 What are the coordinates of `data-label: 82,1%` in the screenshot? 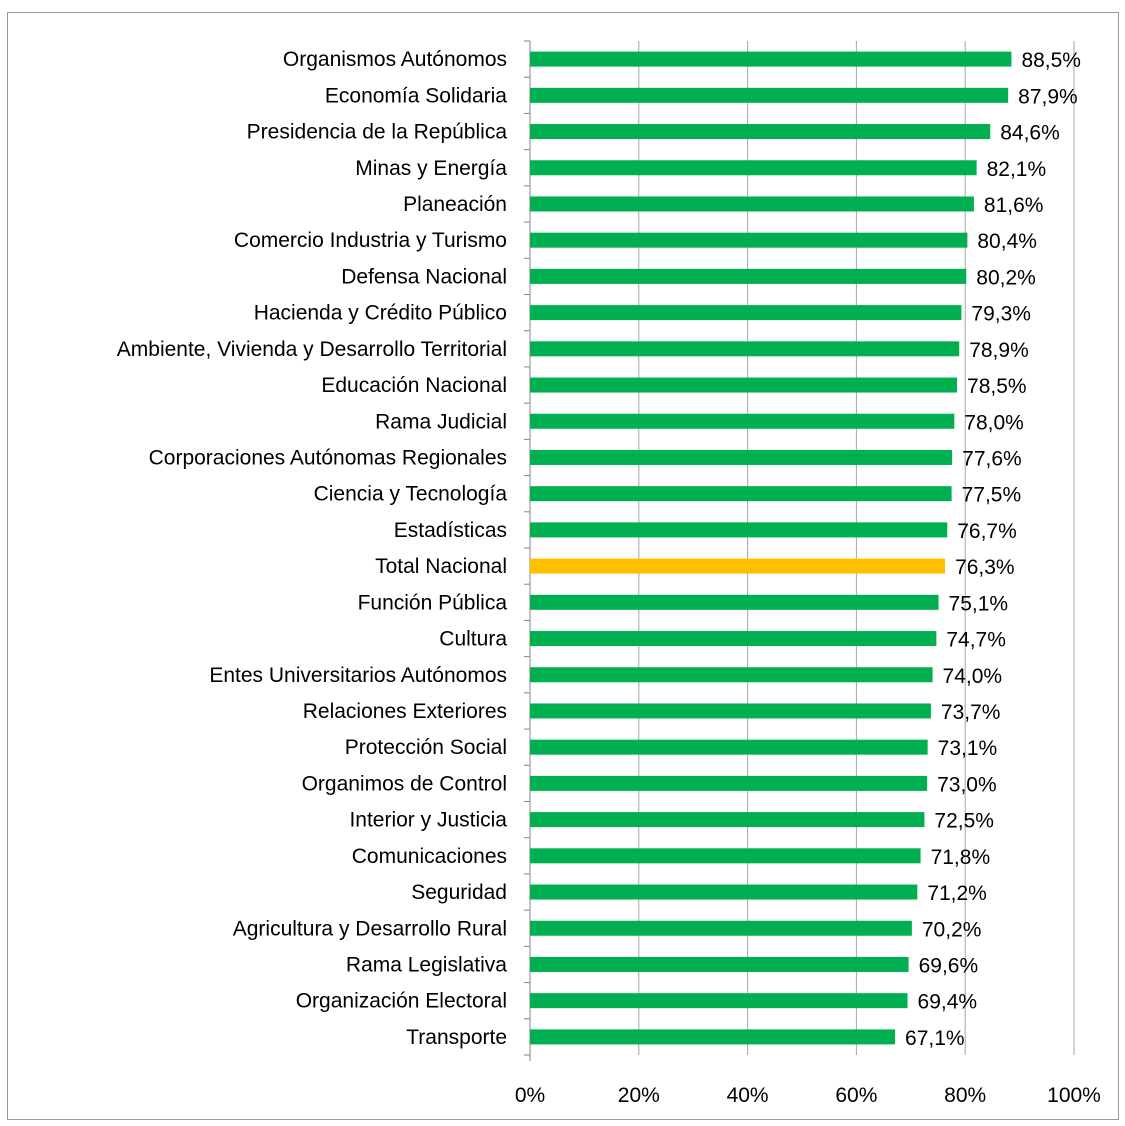 It's located at (1017, 169).